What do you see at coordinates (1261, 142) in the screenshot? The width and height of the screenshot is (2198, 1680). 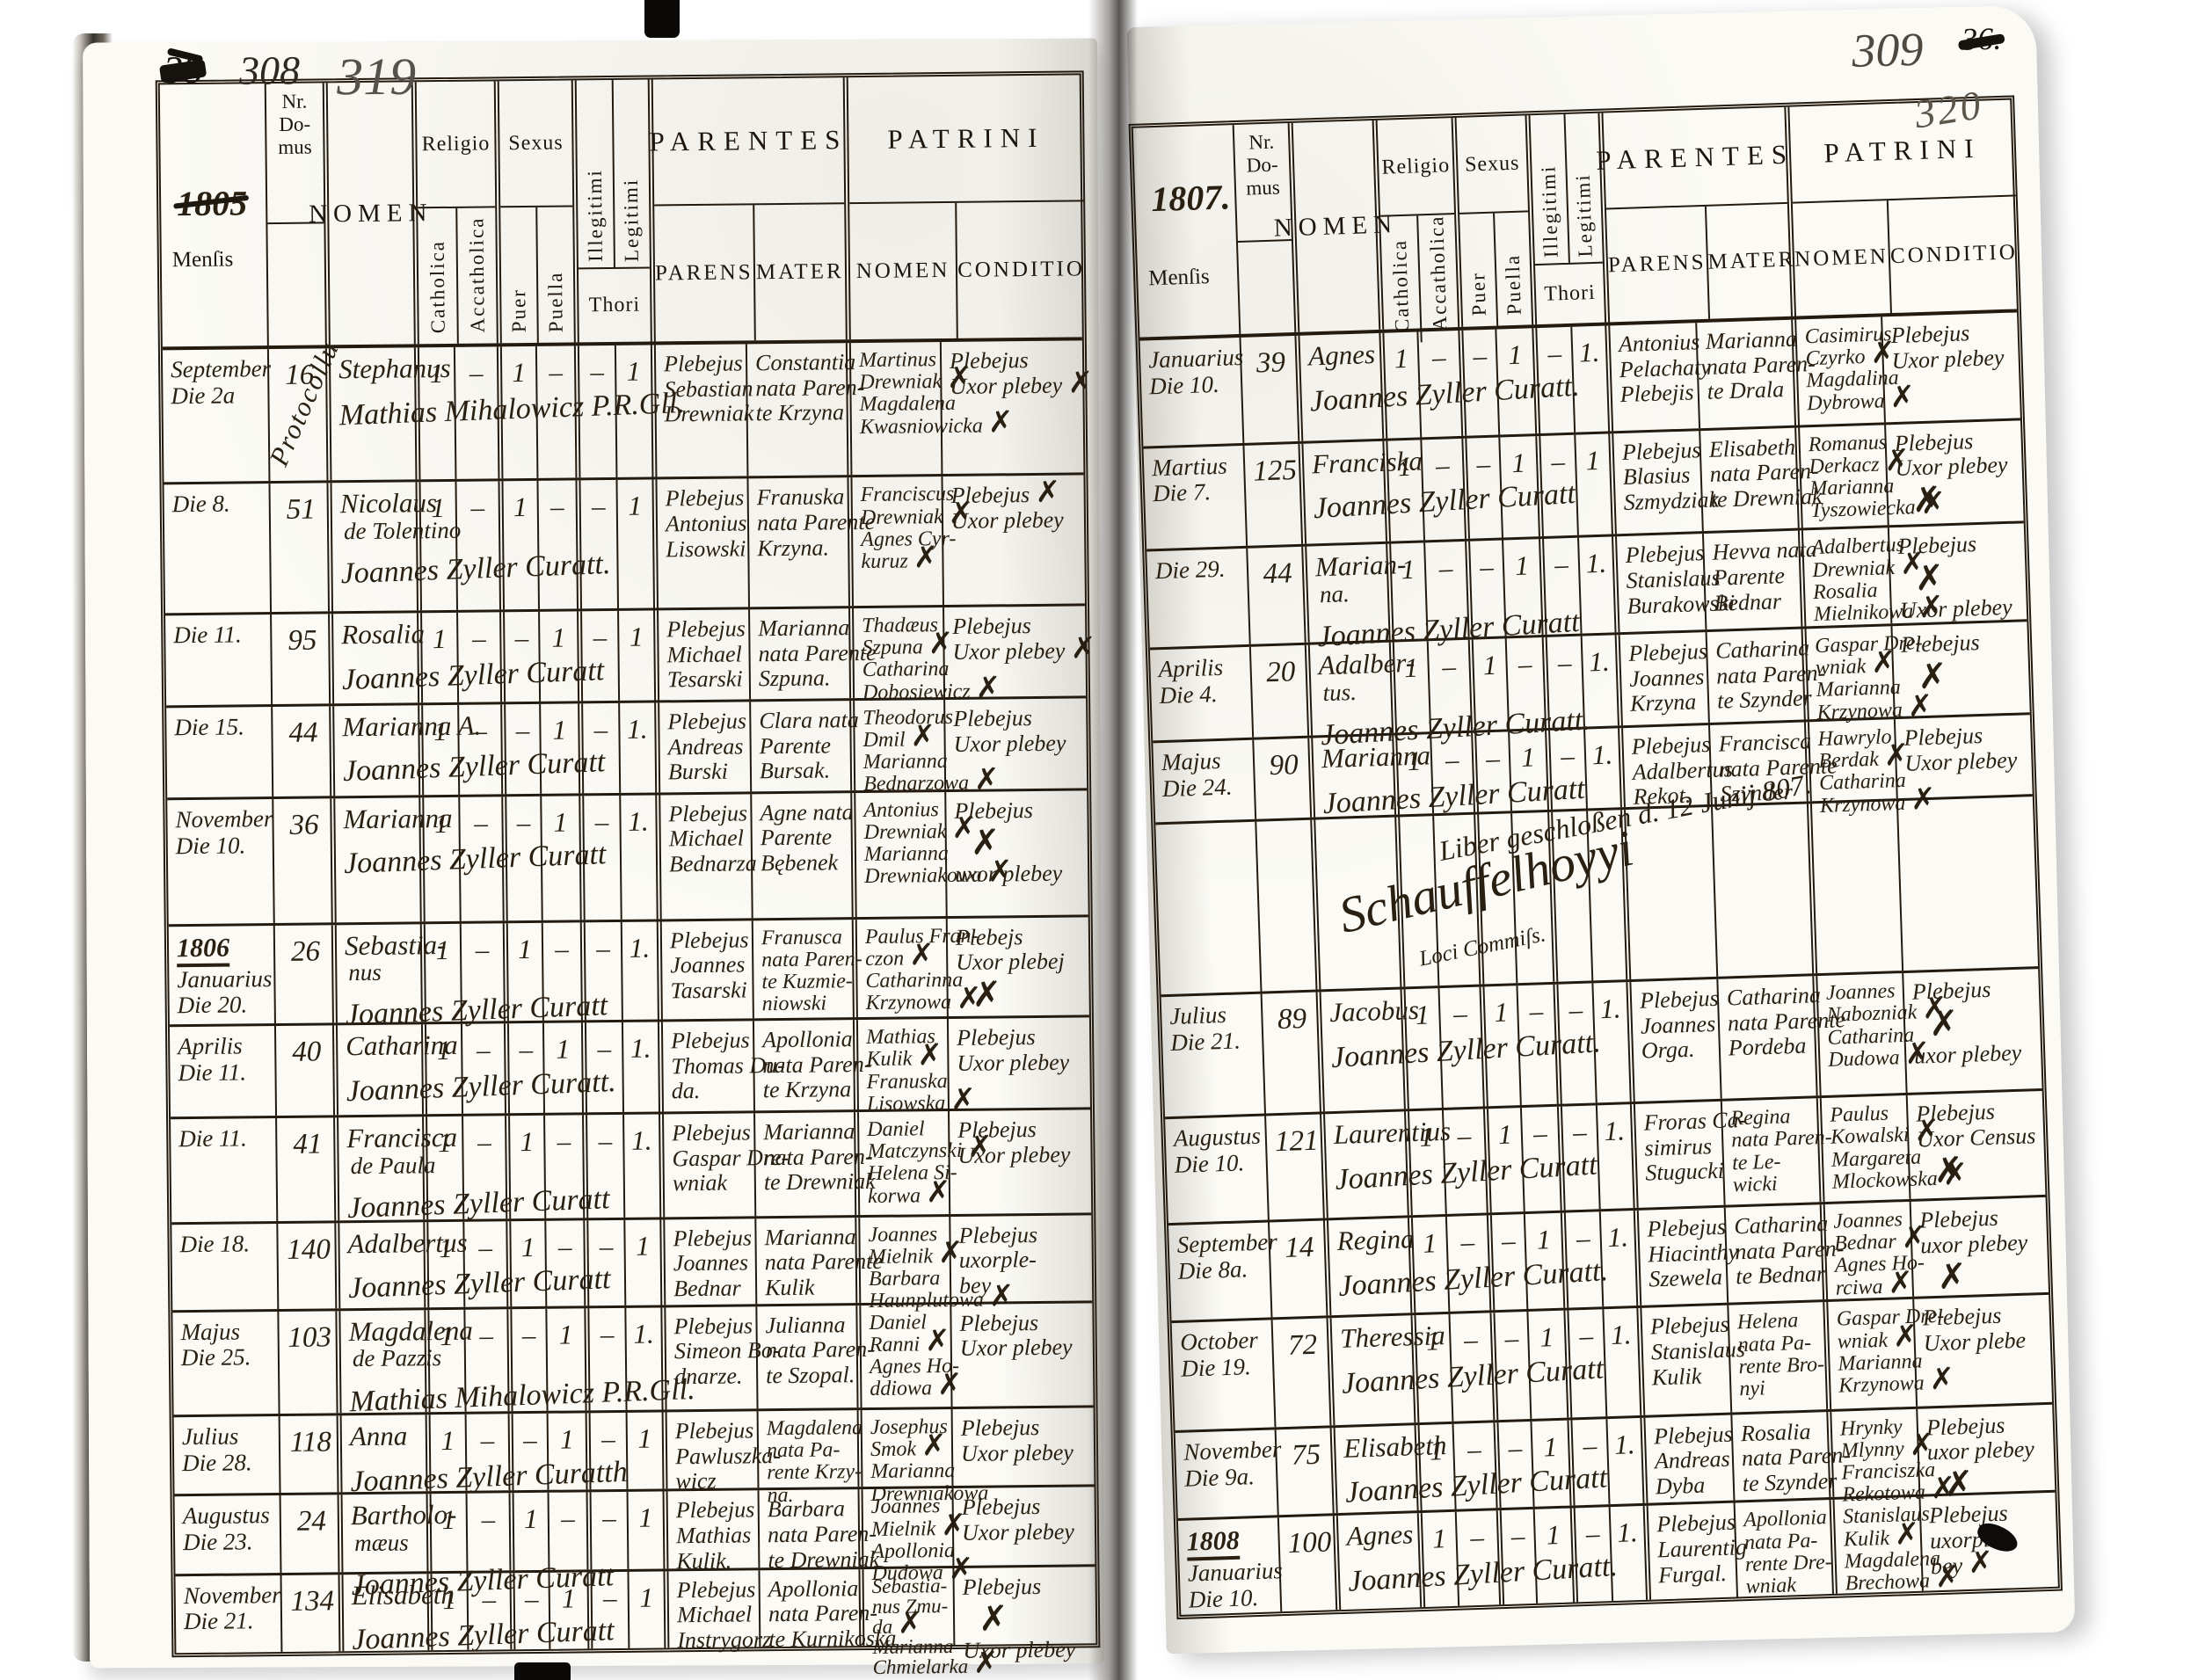 I see `header-nr-domus-line: Nr.` at bounding box center [1261, 142].